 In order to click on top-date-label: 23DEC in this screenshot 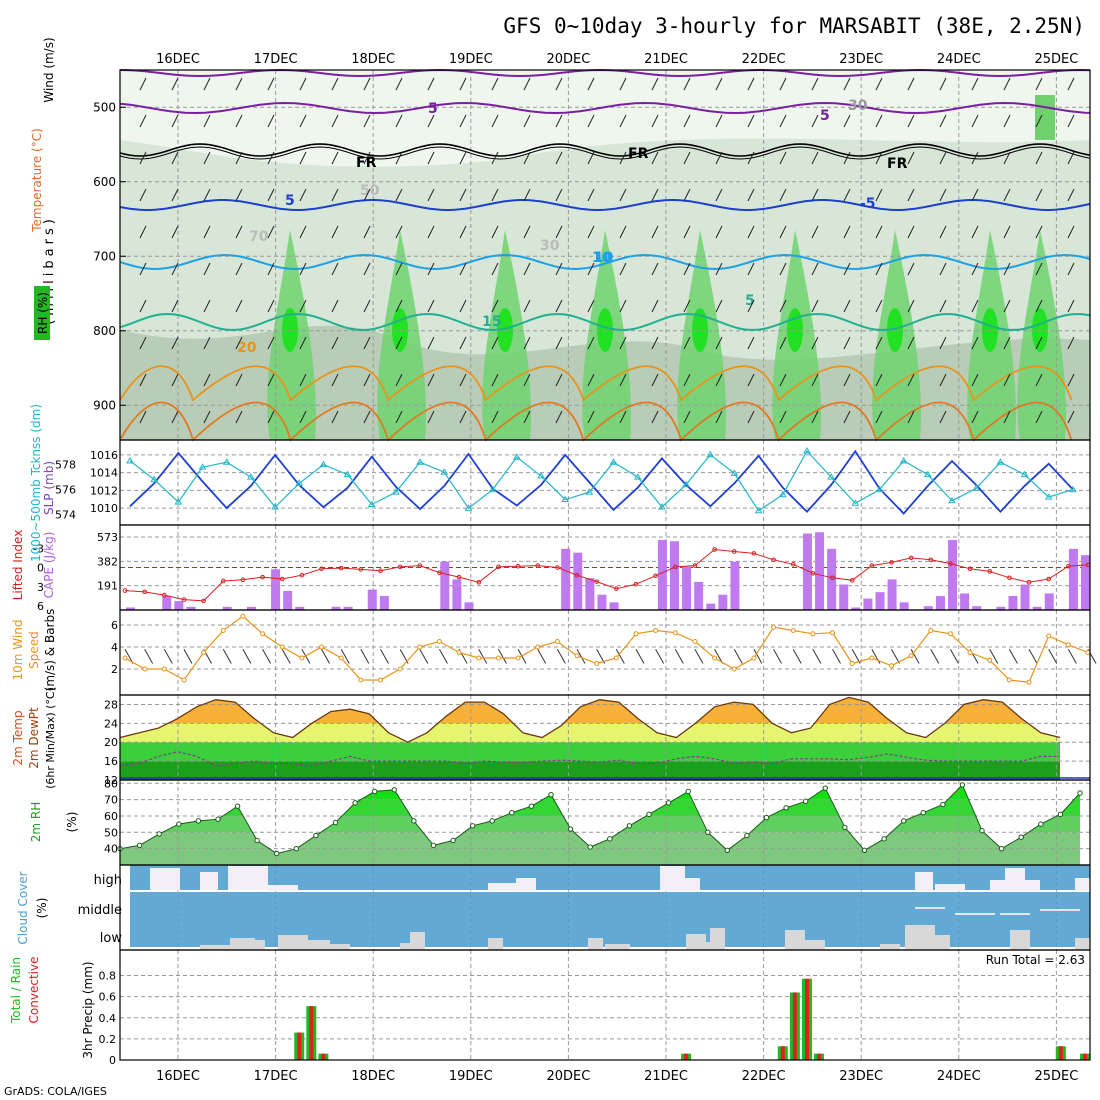, I will do `click(861, 59)`.